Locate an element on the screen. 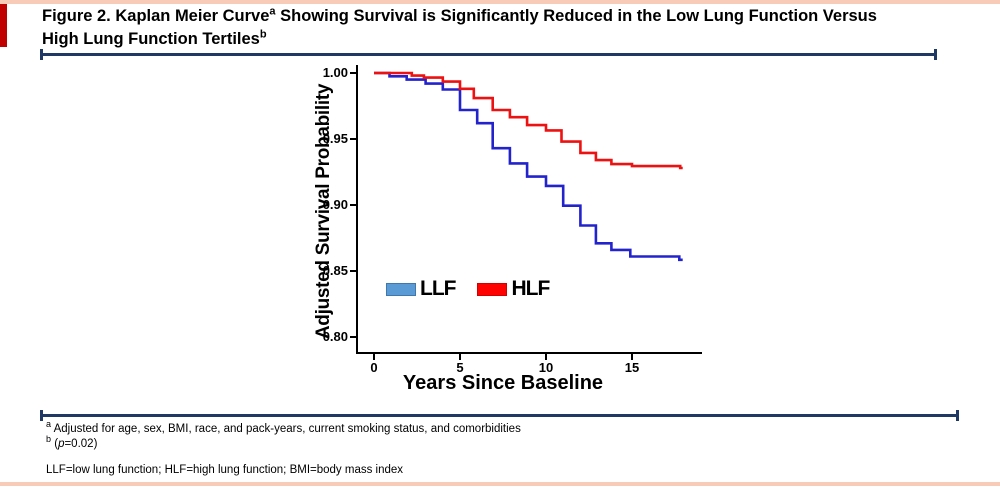 This screenshot has width=1000, height=489. y-tick-label: 1.00 is located at coordinates (335, 72).